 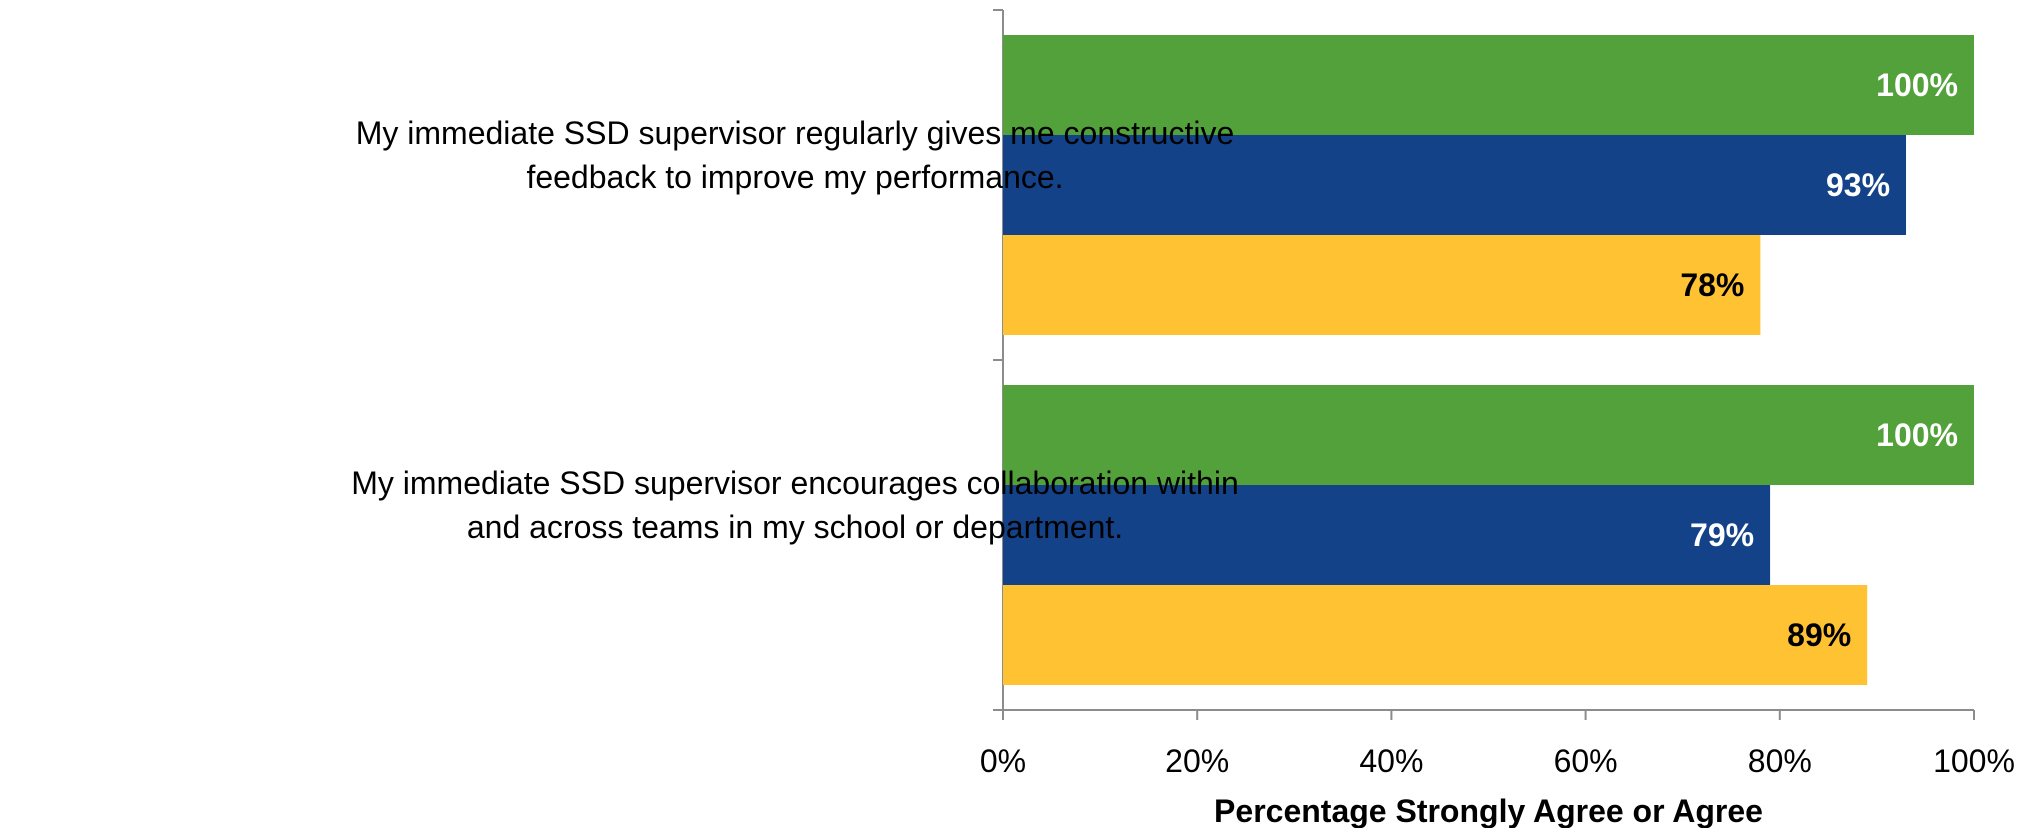 I want to click on x-tick-label-2: 20%, so click(x=1197, y=761).